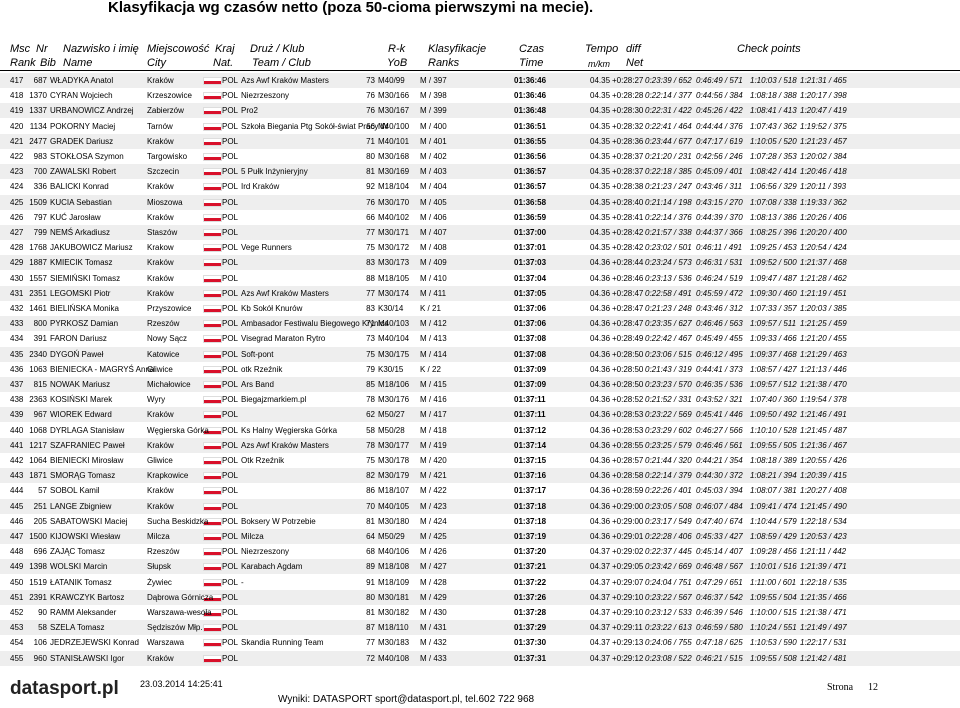 The image size is (960, 708). I want to click on bib: 967, so click(40, 415).